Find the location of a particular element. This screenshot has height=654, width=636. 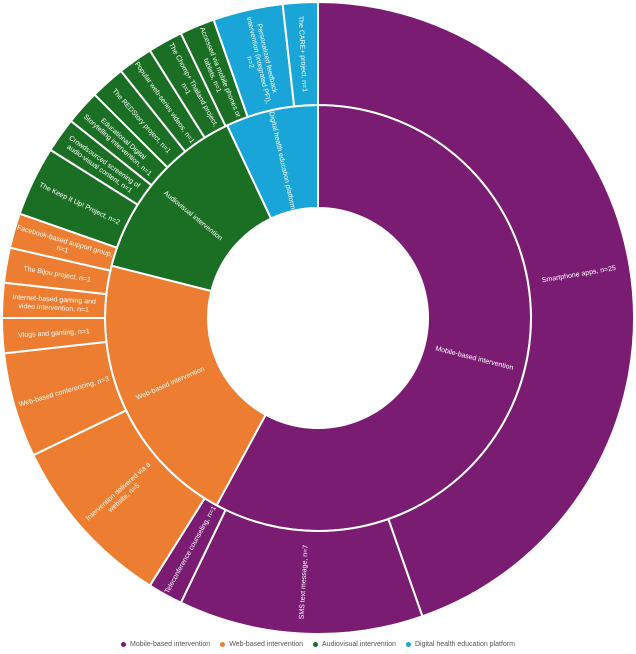

outer-label-the-care-project-n-1: The CARE+ project, n=1 is located at coordinates (302, 54).